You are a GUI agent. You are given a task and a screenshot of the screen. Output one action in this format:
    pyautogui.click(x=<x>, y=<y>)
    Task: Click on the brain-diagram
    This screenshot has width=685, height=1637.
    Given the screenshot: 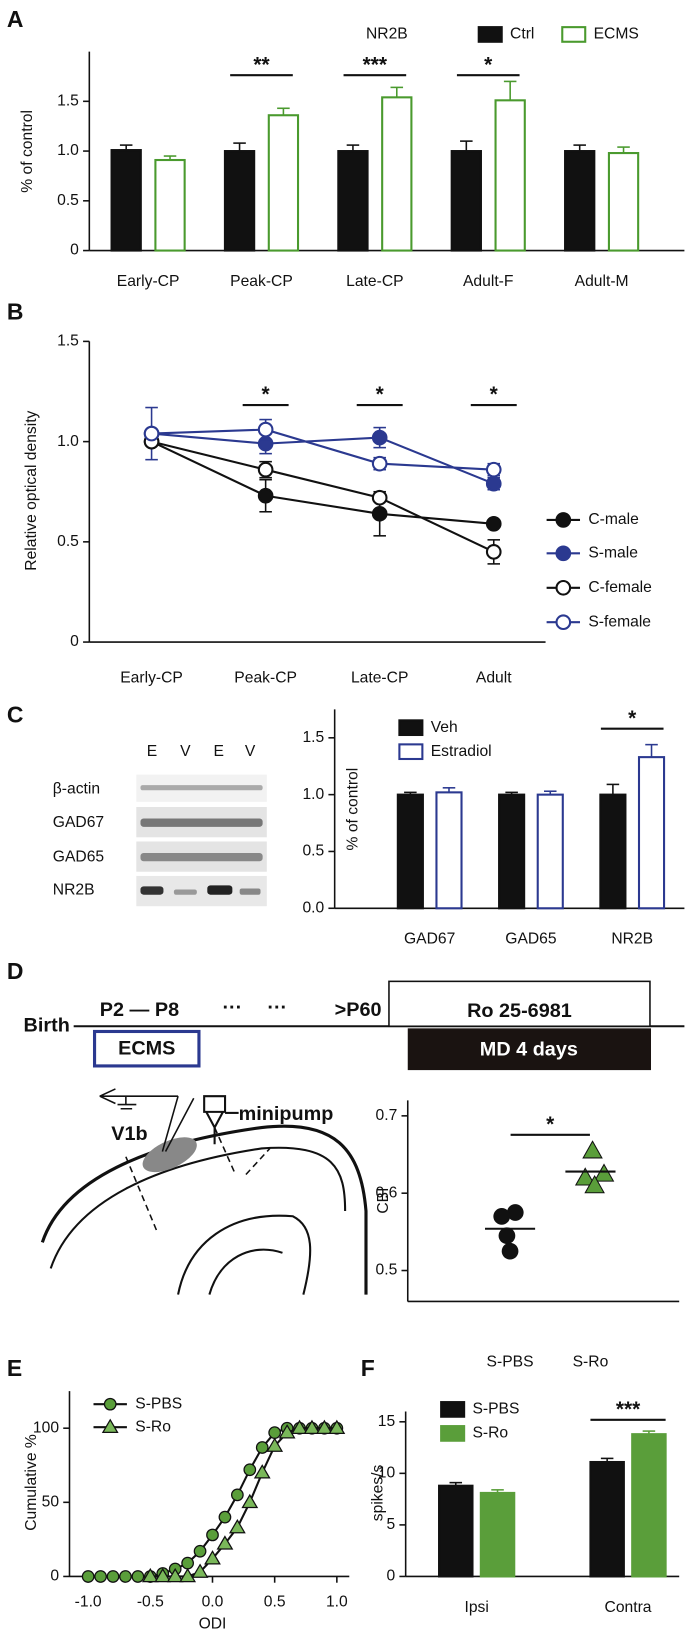 What is the action you would take?
    pyautogui.click(x=204, y=1191)
    